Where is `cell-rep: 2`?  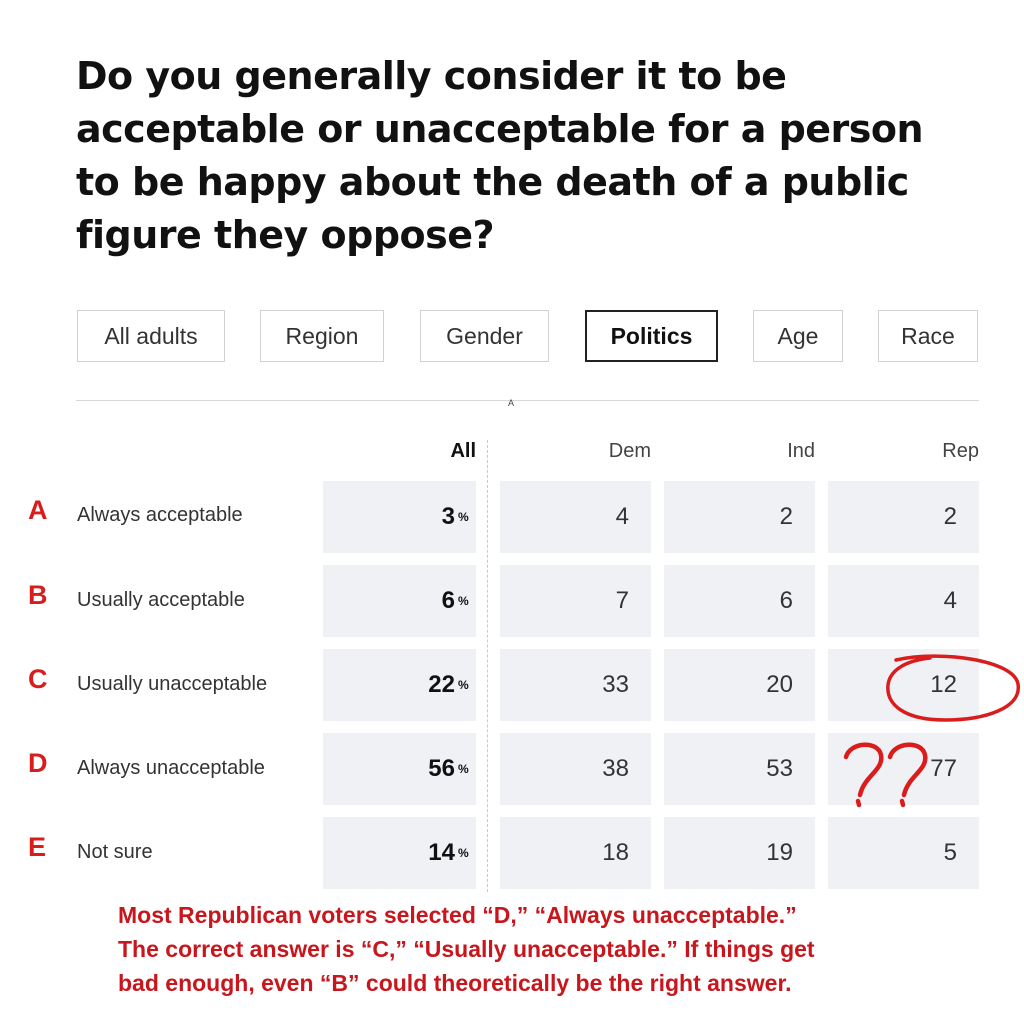 cell-rep: 2 is located at coordinates (903, 517).